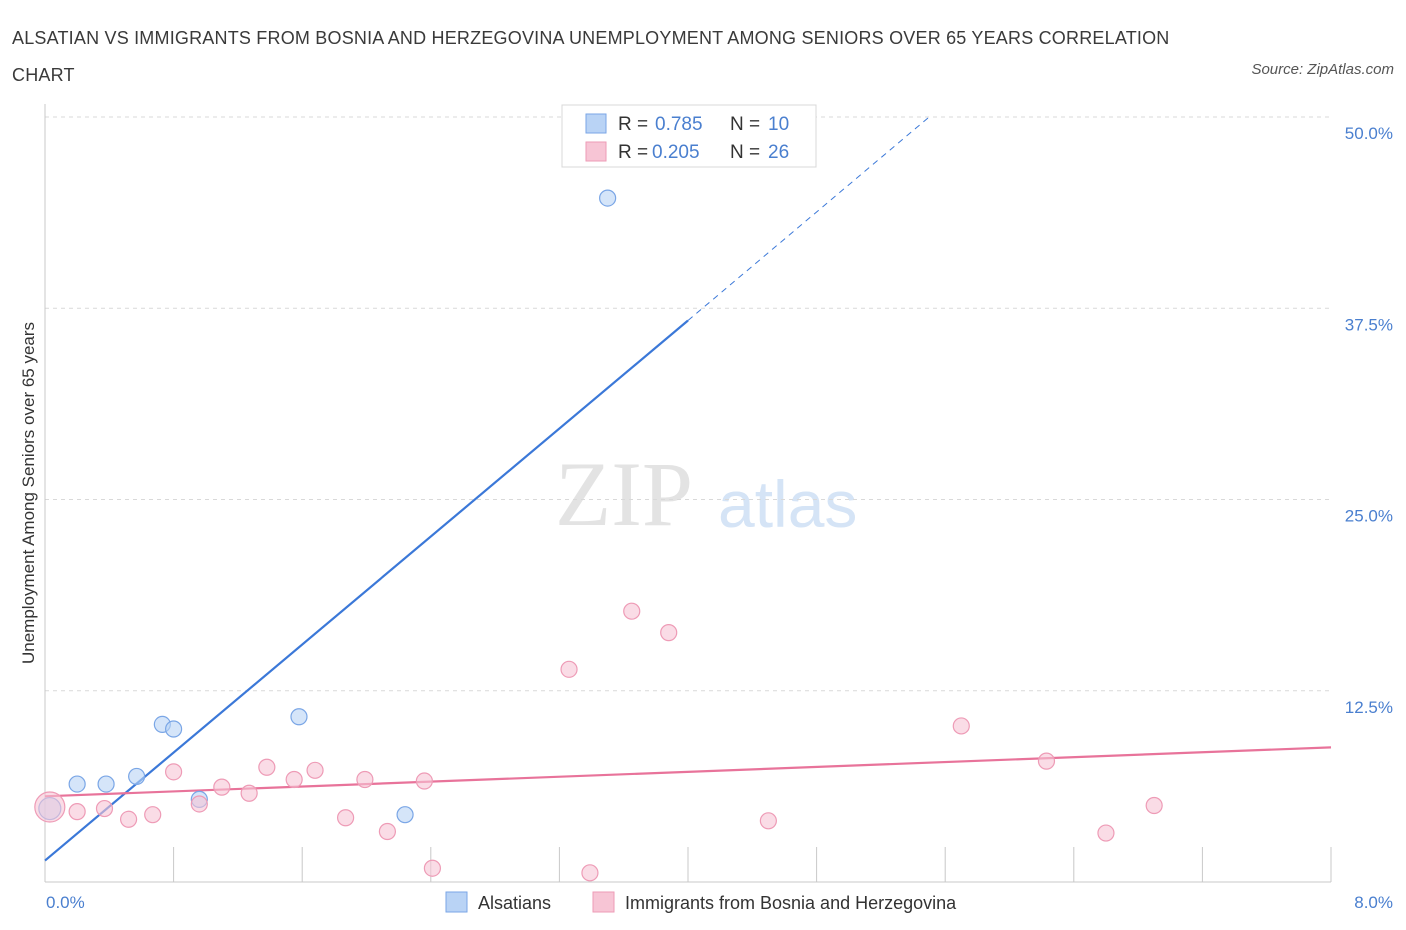 The width and height of the screenshot is (1406, 930). I want to click on y-tick-labels: 12.5% 25.0% 37.5% 50.0%, so click(1369, 420).